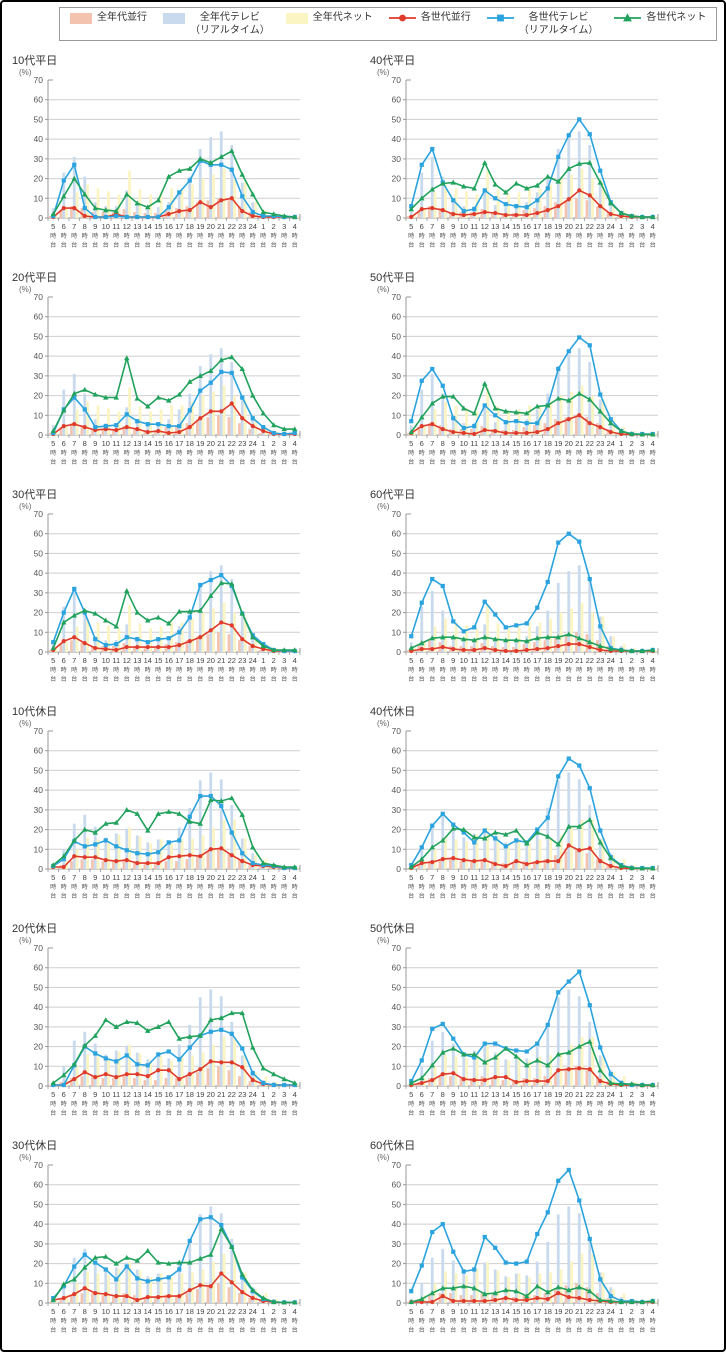  What do you see at coordinates (653, 1311) in the screenshot?
I see `svg-text: 4` at bounding box center [653, 1311].